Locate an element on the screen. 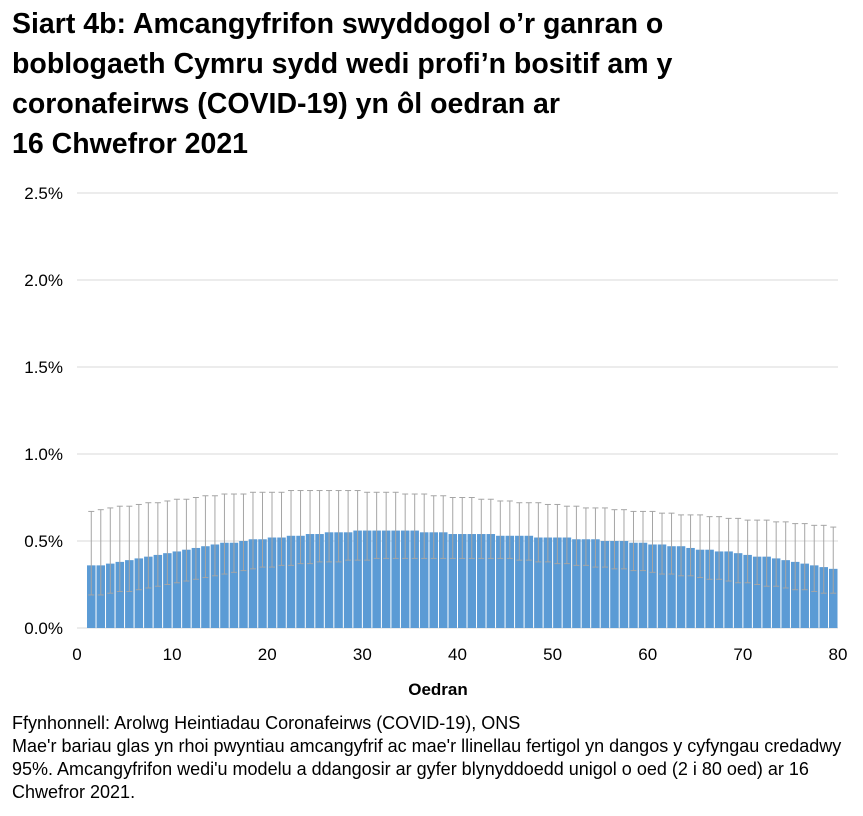 This screenshot has height=816, width=863. y-tick-label: 0.0% is located at coordinates (43, 628).